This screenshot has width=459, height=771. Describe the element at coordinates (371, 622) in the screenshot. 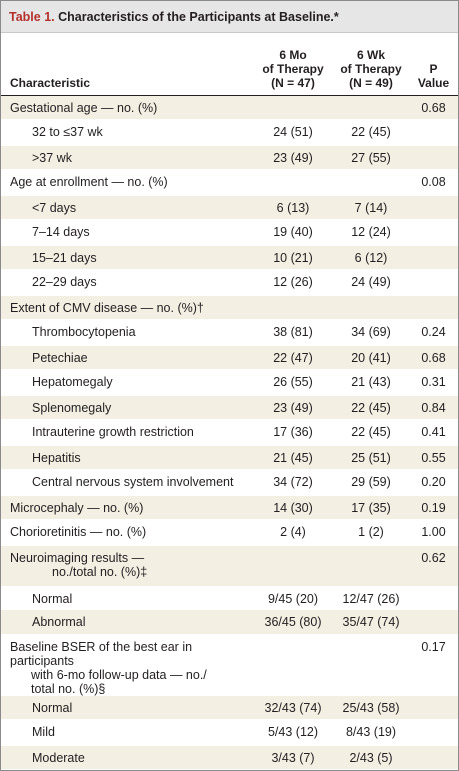

I see `cell-6wk: 35/47 (74)` at that location.